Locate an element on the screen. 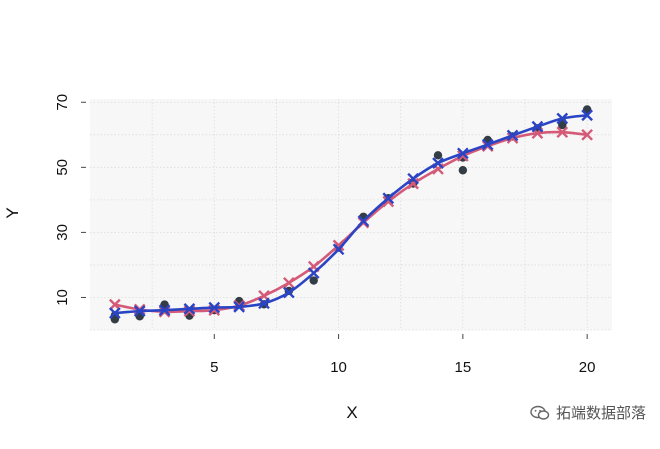 This screenshot has width=660, height=449. y-tick-label: 70 is located at coordinates (62, 102).